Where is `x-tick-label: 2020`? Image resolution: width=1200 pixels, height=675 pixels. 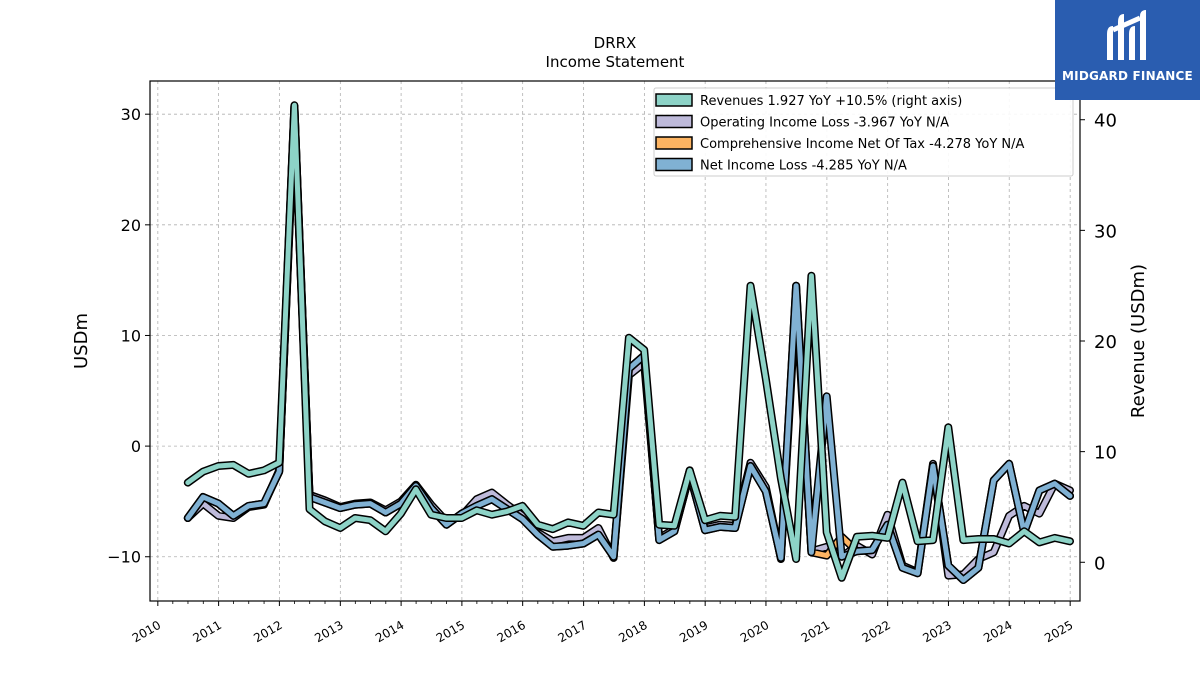 x-tick-label: 2020 is located at coordinates (754, 631).